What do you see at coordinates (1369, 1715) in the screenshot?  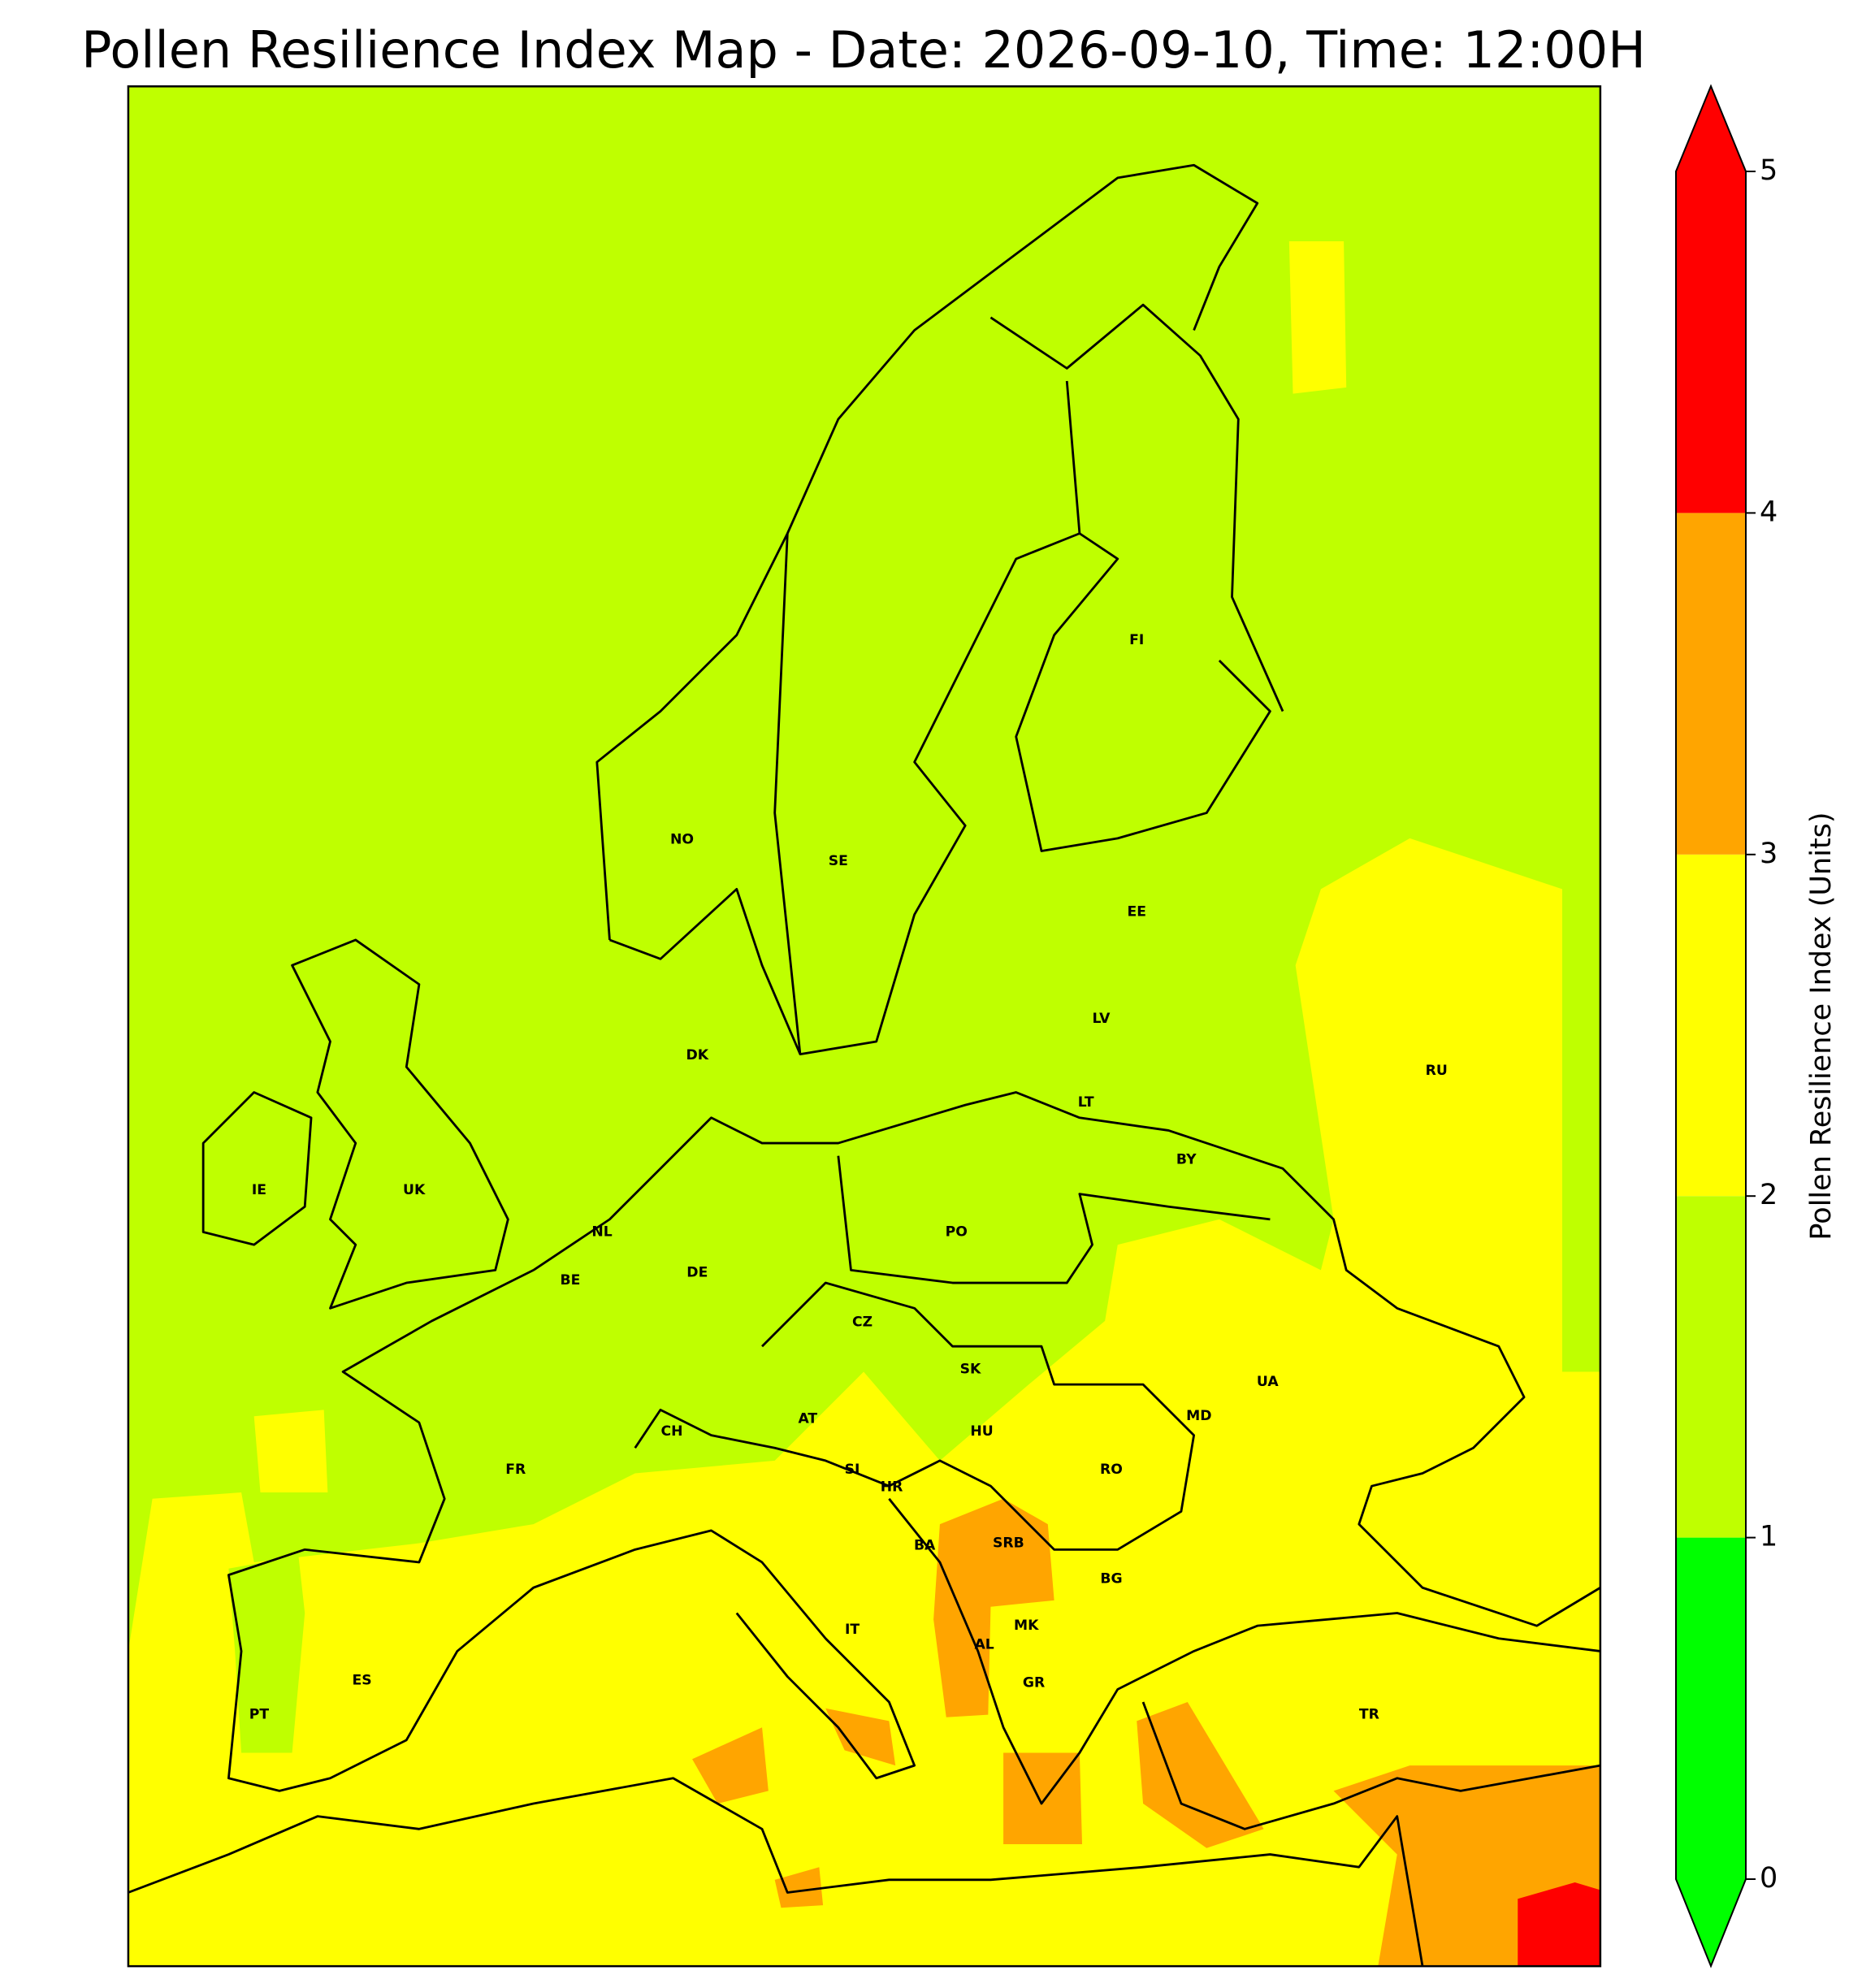 I see `country-label: TR` at bounding box center [1369, 1715].